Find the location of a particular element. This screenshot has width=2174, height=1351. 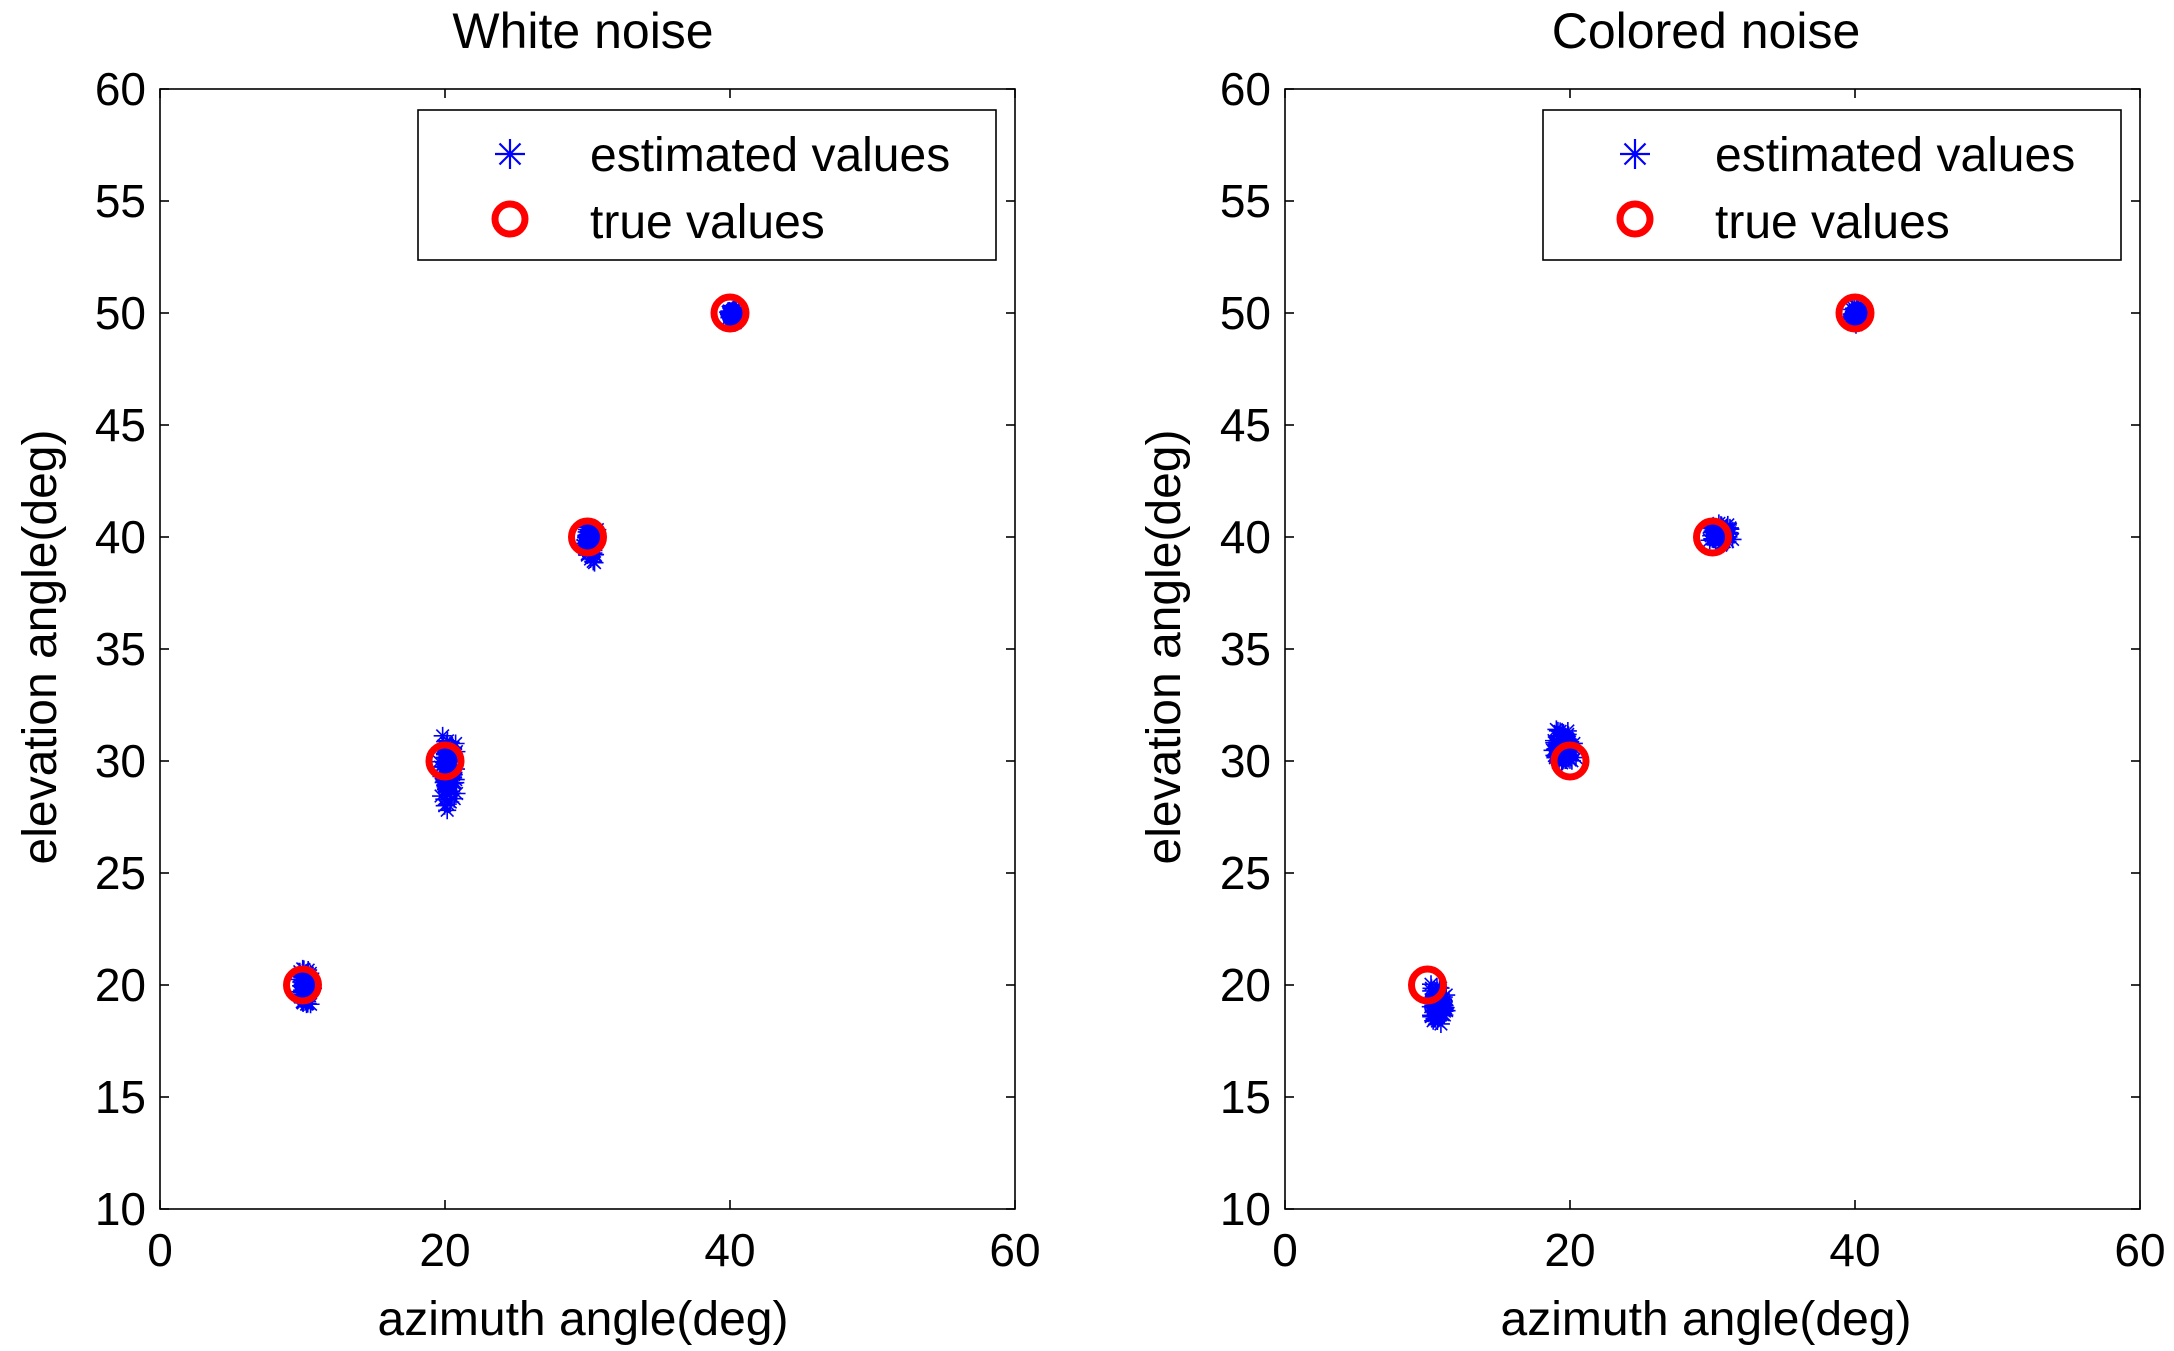

chart-title: Colored noise is located at coordinates (1706, 31).